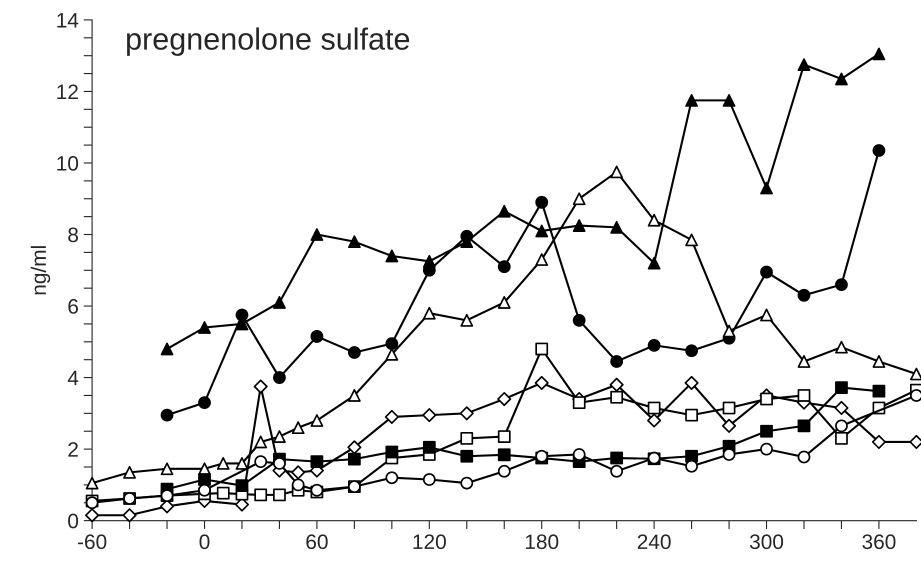 The image size is (921, 569). I want to click on y-tick-label: 4, so click(73, 378).